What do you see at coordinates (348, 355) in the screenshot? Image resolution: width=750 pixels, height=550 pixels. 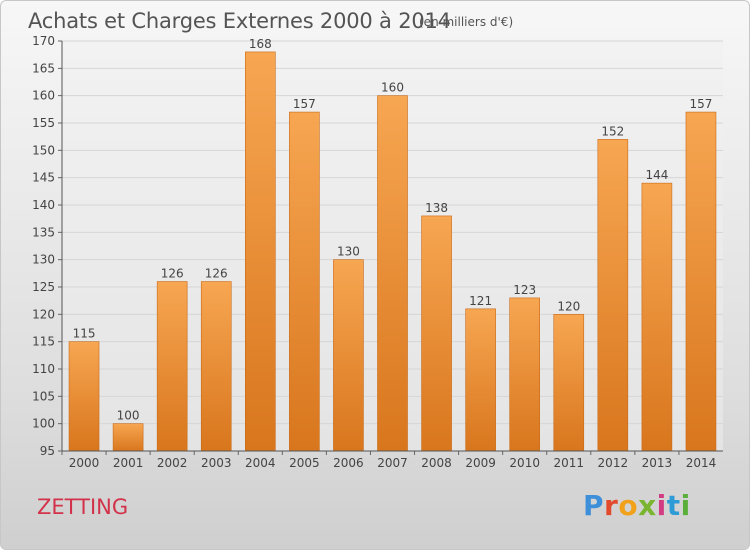 I see `bar-2006` at bounding box center [348, 355].